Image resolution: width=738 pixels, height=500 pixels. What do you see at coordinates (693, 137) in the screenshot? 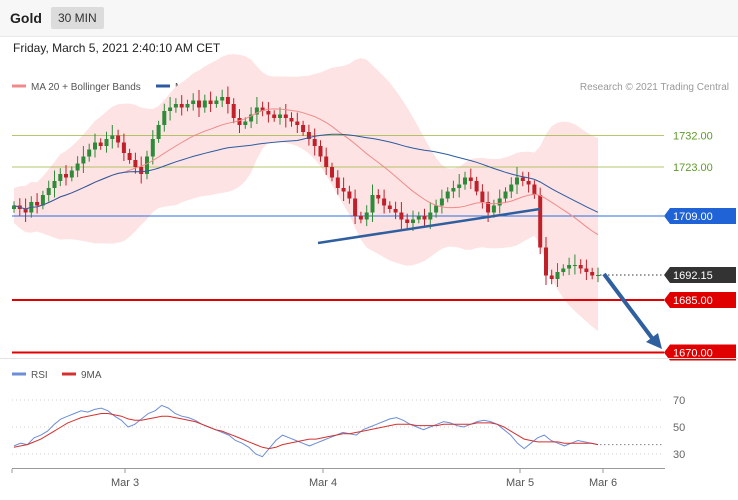
I see `level-label-resistance: 1732.00` at bounding box center [693, 137].